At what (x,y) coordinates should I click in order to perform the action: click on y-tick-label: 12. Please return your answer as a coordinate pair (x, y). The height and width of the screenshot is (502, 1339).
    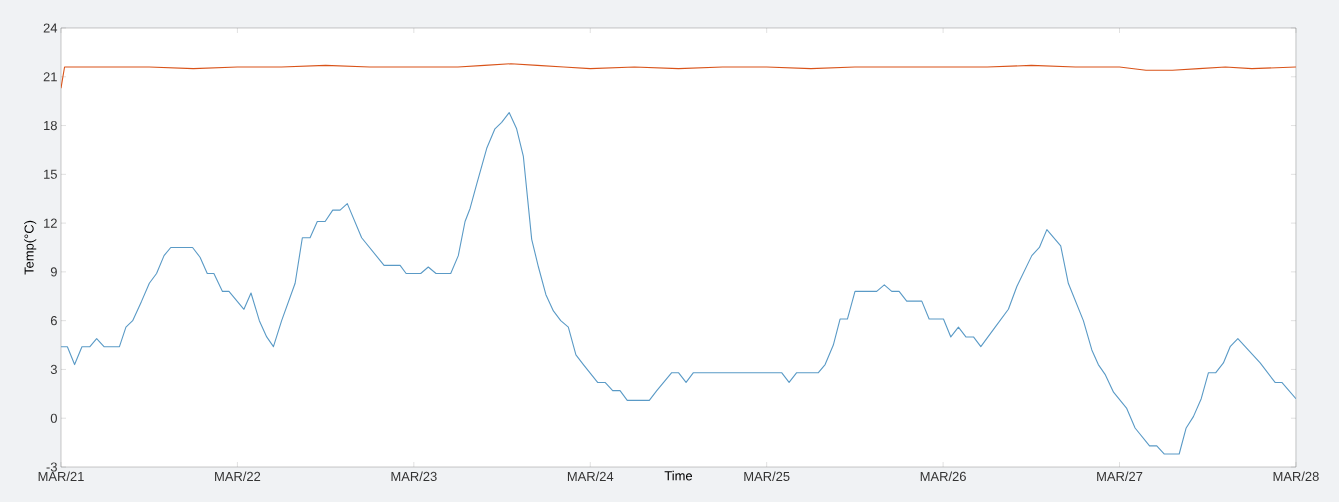
    Looking at the image, I should click on (50, 223).